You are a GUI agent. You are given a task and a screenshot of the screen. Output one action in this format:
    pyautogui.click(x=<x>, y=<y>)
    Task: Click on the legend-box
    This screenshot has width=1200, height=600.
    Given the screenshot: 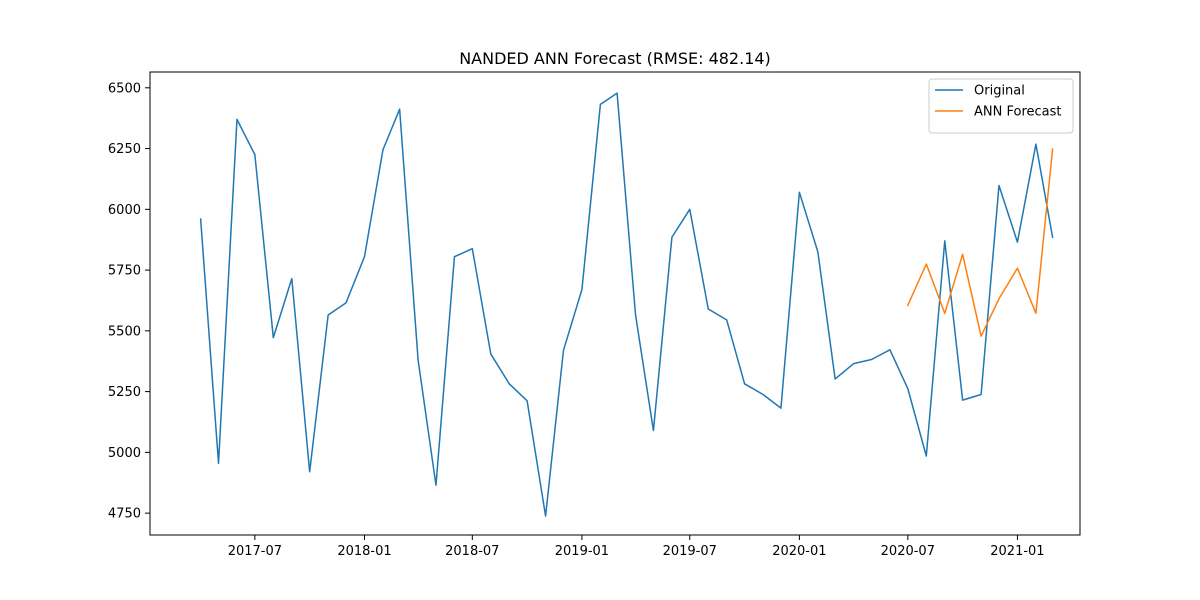 What is the action you would take?
    pyautogui.click(x=1001, y=106)
    